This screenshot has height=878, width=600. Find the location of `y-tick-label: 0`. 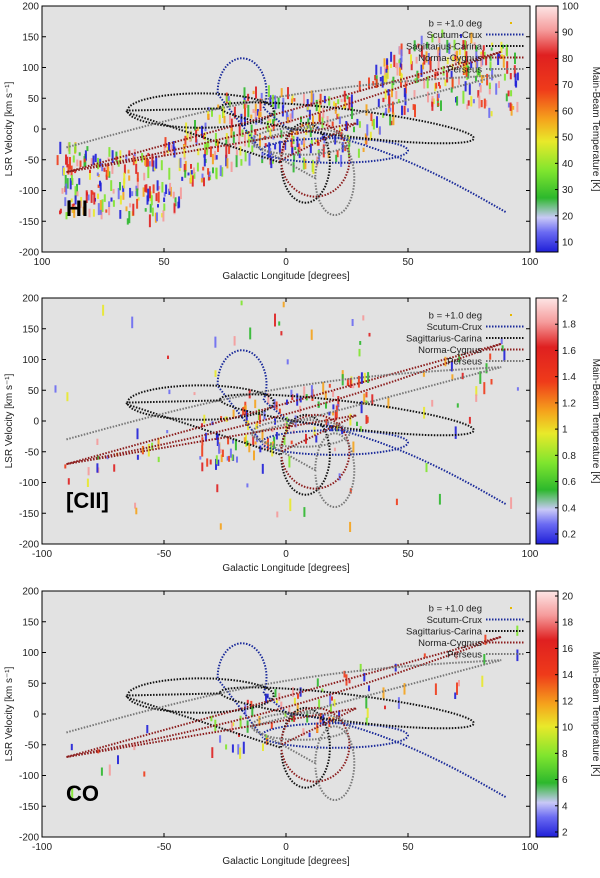

y-tick-label: 0 is located at coordinates (36, 422).